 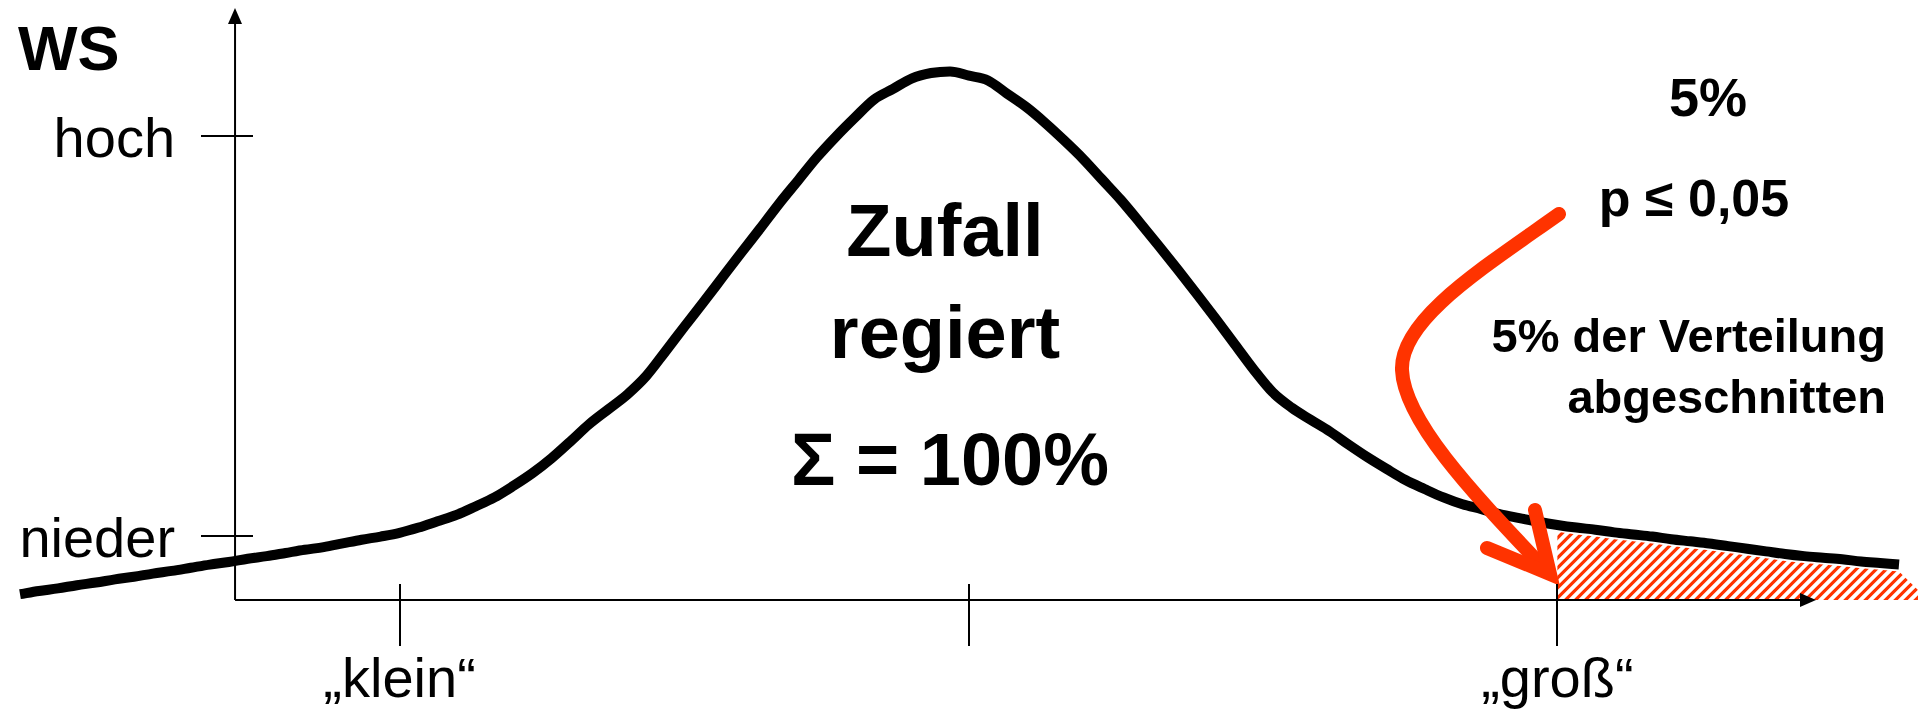 I want to click on annotation: 5%, so click(x=1708, y=97).